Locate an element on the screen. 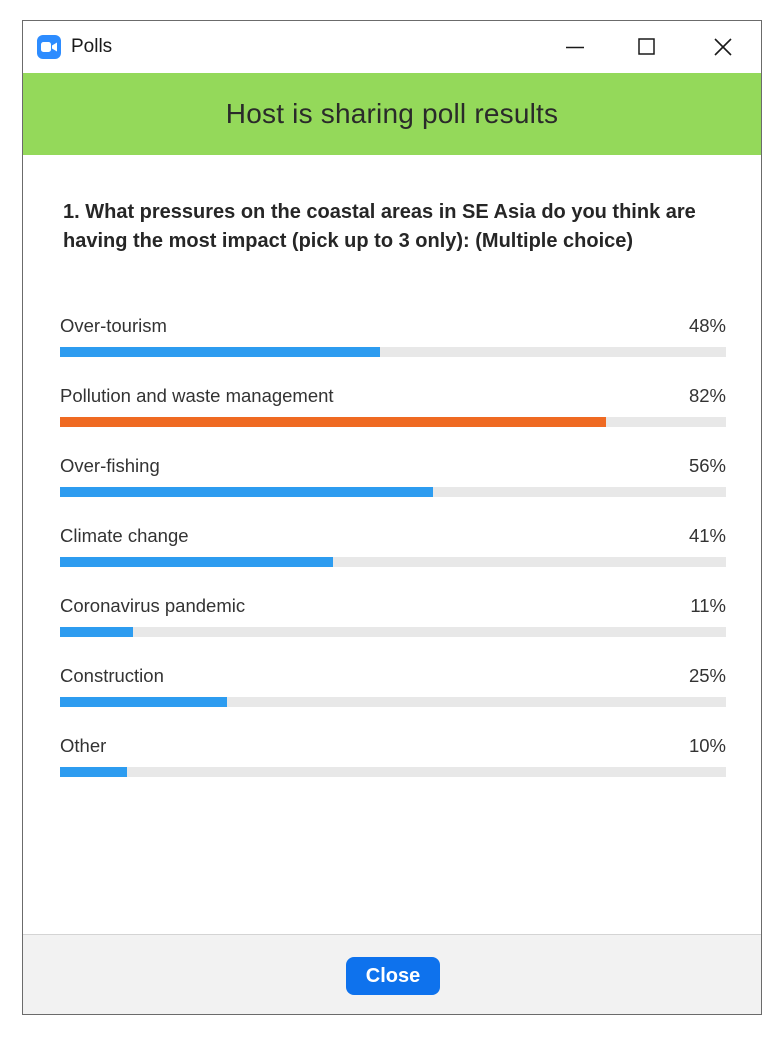 The image size is (780, 1040). option-label: Other is located at coordinates (83, 745).